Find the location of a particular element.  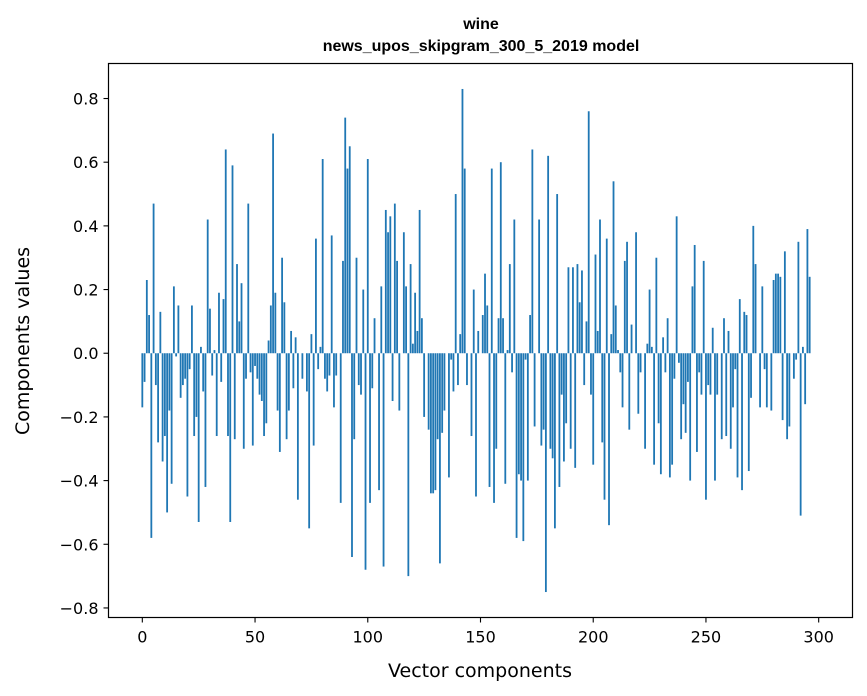

y-tick-label: 0.2 is located at coordinates (85, 290).